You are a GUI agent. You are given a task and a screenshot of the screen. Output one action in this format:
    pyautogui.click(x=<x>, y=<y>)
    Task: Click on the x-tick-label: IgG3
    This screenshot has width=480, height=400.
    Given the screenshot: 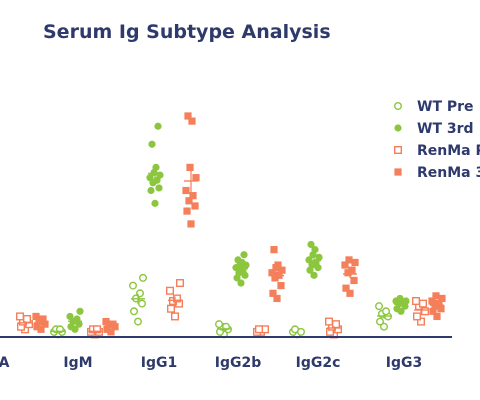 What is the action you would take?
    pyautogui.click(x=404, y=363)
    